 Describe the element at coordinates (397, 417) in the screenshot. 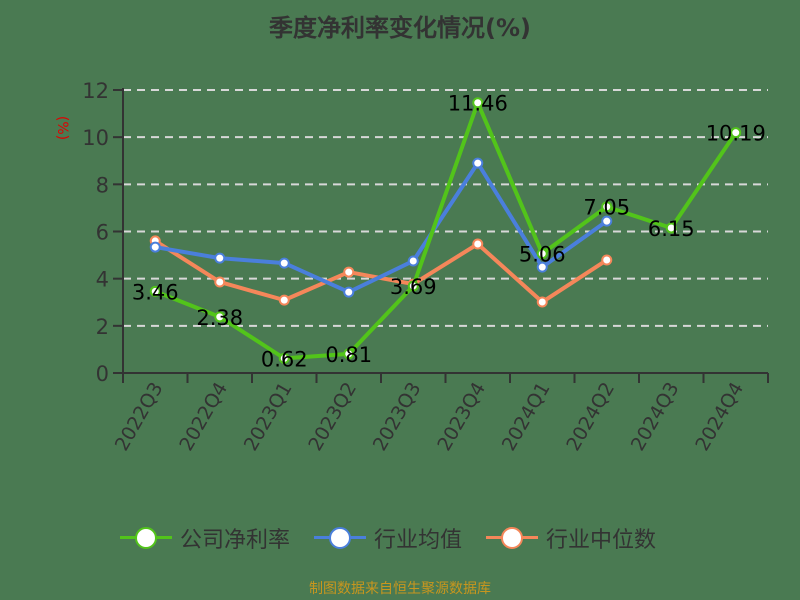

I see `x-tick-label: 2023Q3` at that location.